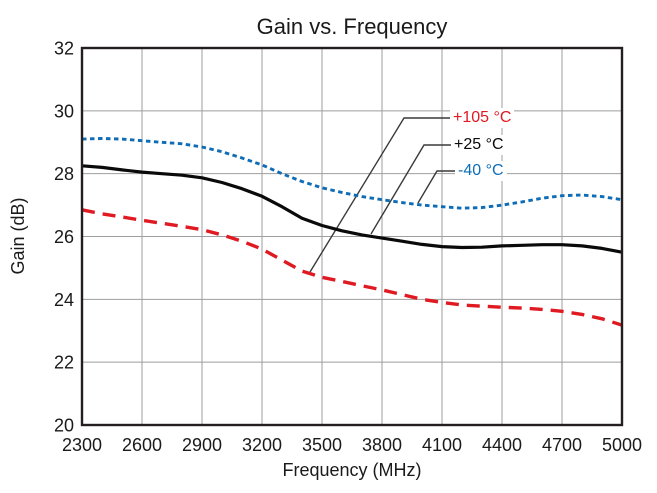 Image resolution: width=657 pixels, height=493 pixels. What do you see at coordinates (382, 445) in the screenshot?
I see `x-tick-label: 3800` at bounding box center [382, 445].